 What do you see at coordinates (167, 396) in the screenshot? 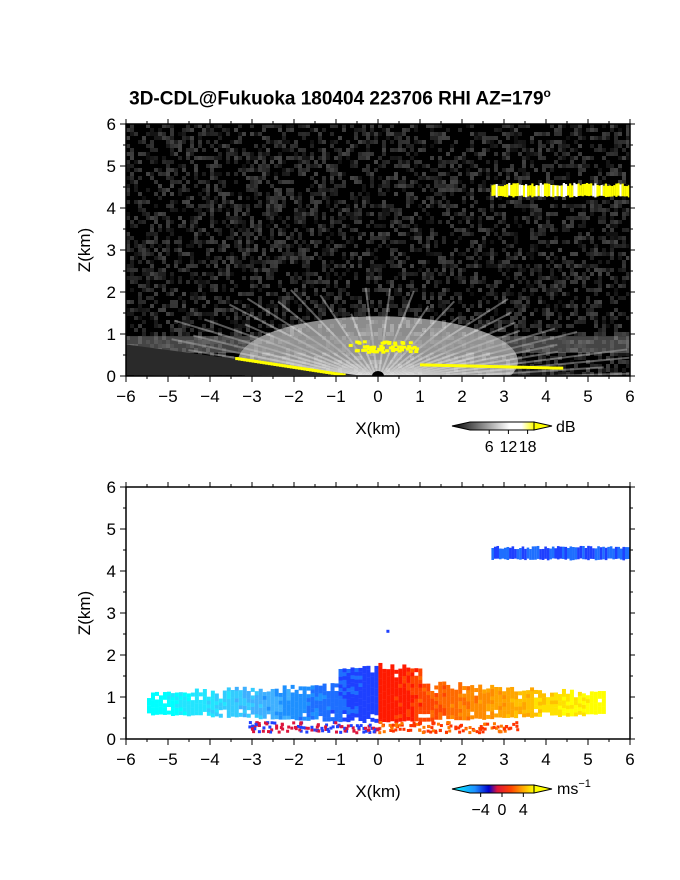
I see `reflectivity-xtick-label: −5` at bounding box center [167, 396].